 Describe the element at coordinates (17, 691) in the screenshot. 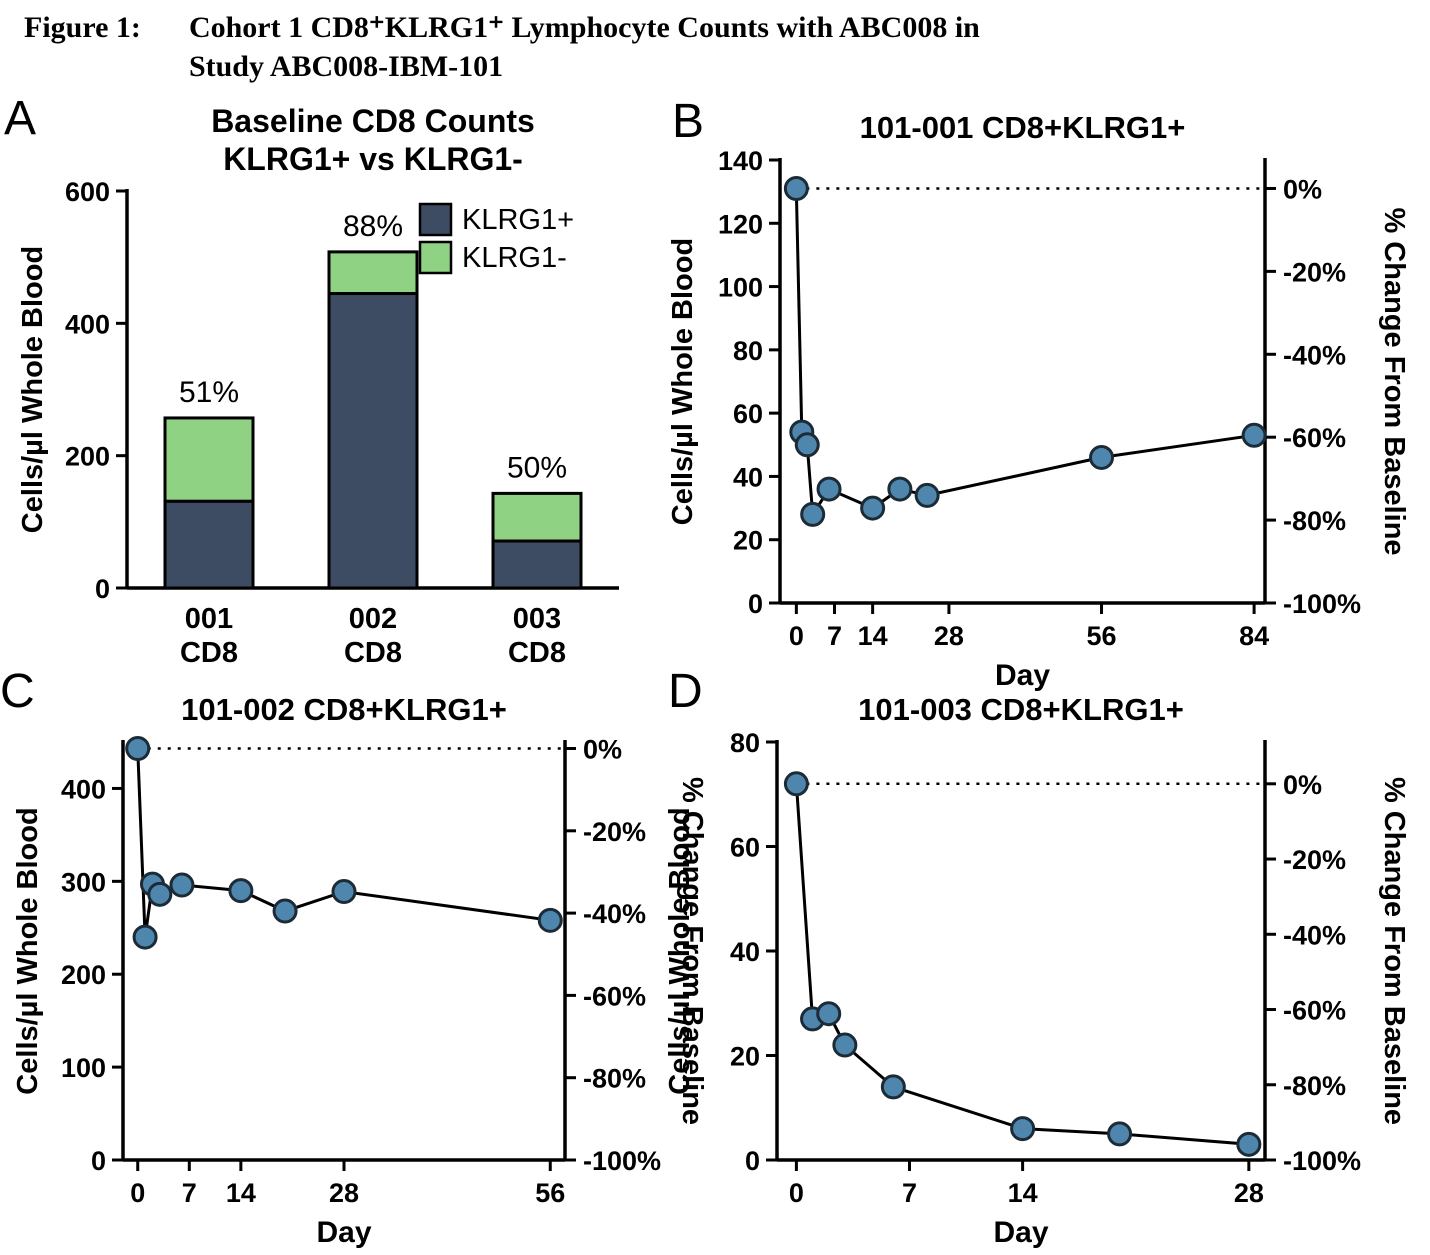

I see `panel-letter-c: C` at that location.